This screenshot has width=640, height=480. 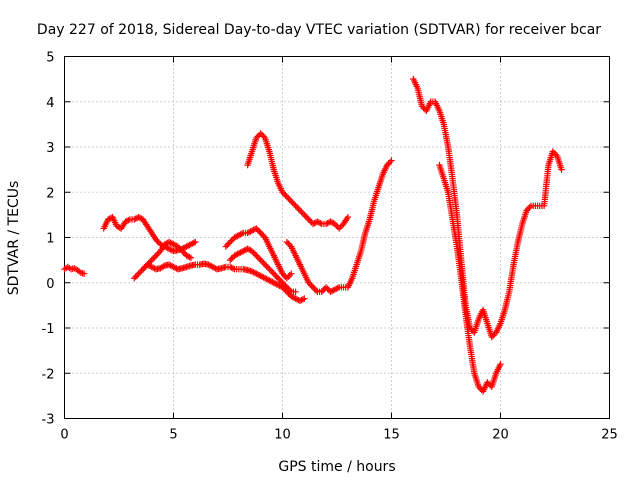 What do you see at coordinates (14, 238) in the screenshot?
I see `y-axis-label: SDTVAR / TECUs` at bounding box center [14, 238].